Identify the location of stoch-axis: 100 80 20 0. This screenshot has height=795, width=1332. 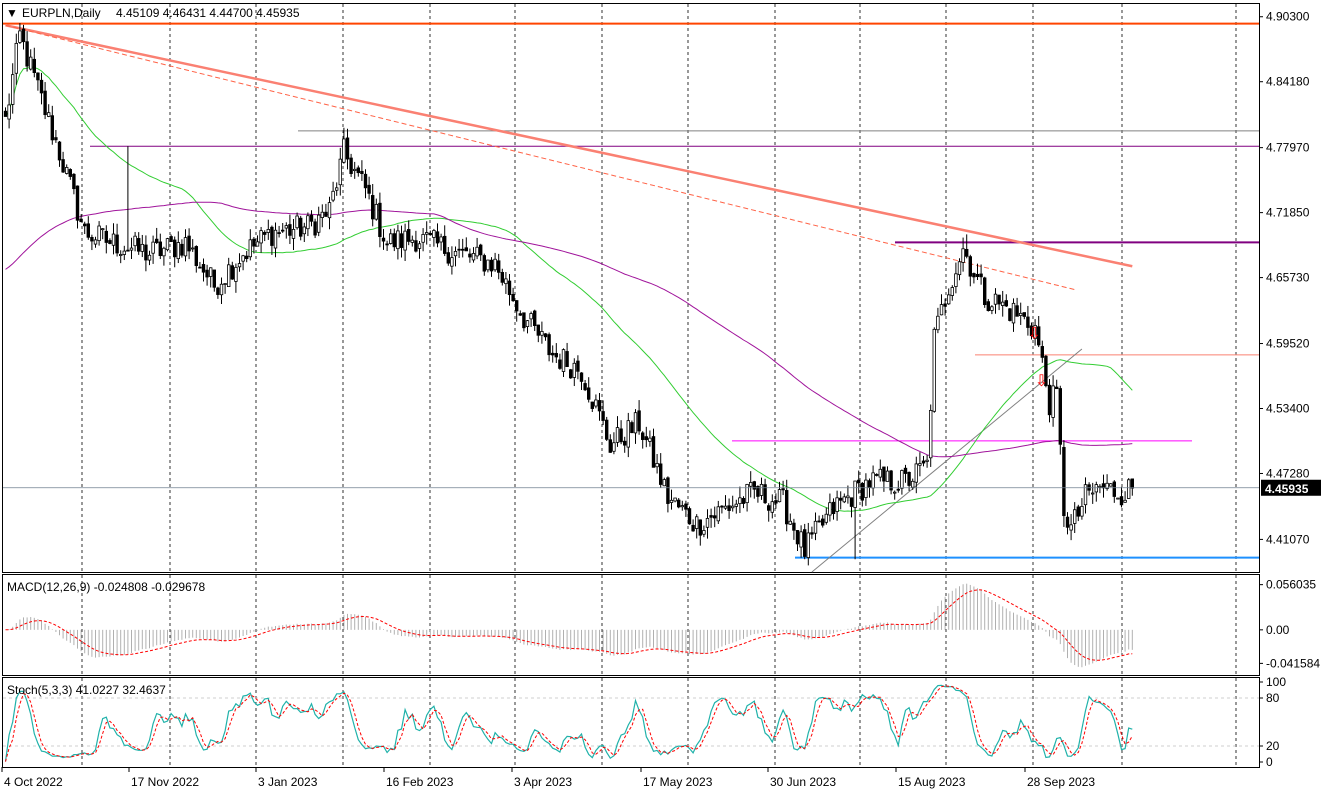
(1272, 722).